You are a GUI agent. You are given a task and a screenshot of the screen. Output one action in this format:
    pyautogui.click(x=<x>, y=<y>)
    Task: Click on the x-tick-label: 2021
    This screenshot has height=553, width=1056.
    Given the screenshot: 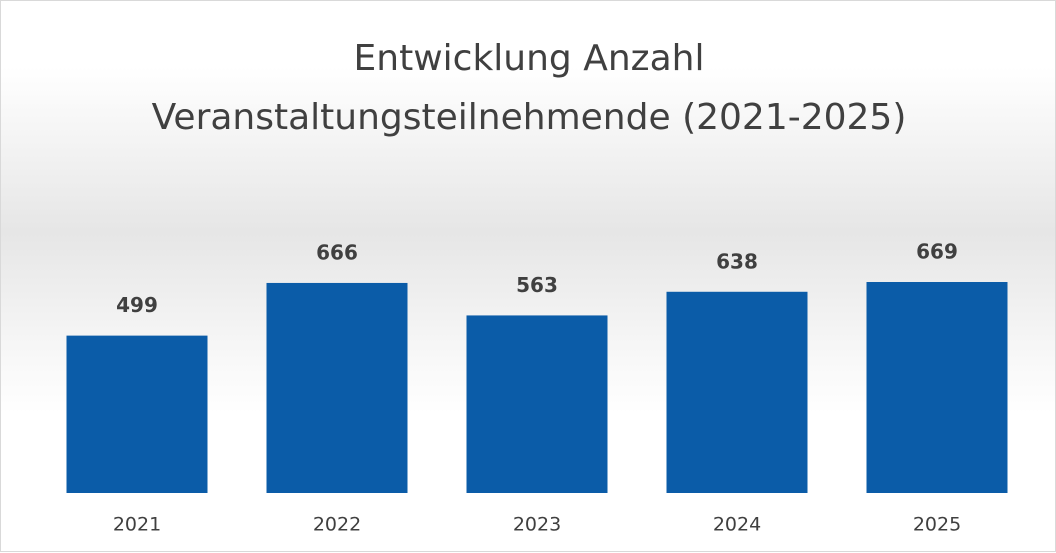 What is the action you would take?
    pyautogui.click(x=137, y=525)
    